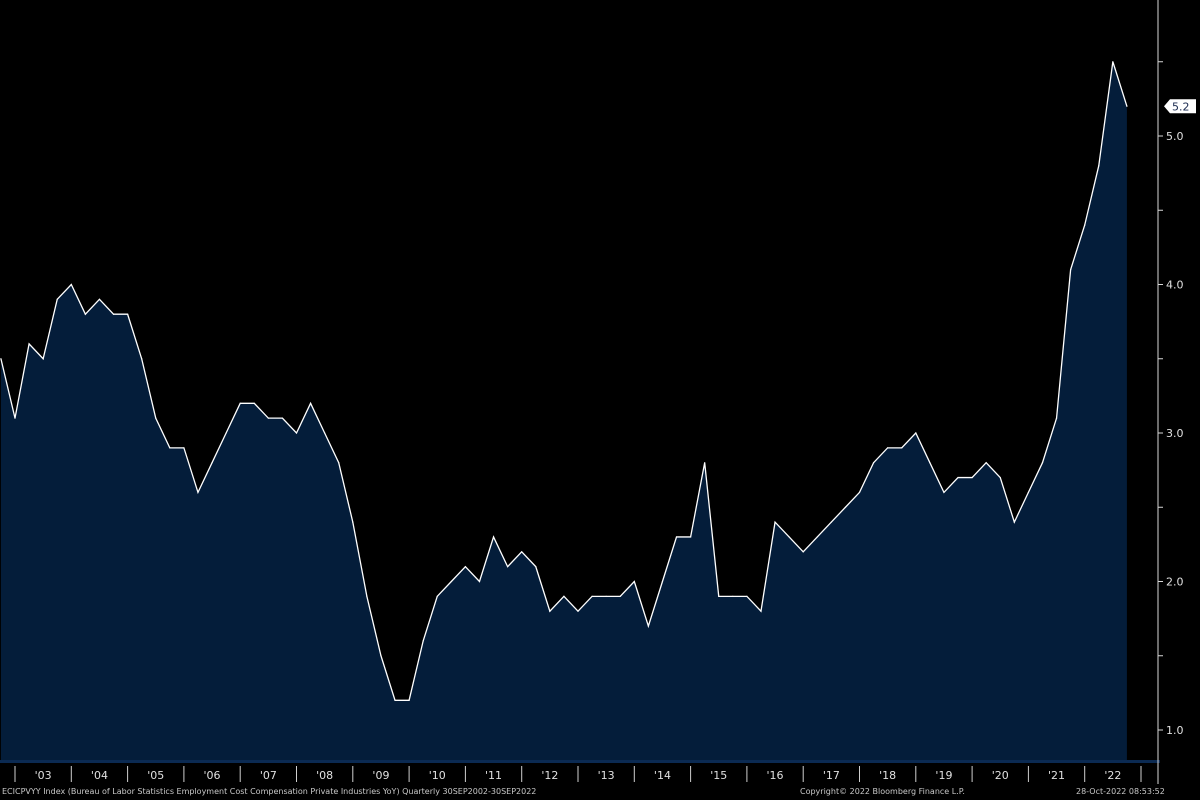 The image size is (1200, 800). I want to click on x-tick-label: '17, so click(831, 775).